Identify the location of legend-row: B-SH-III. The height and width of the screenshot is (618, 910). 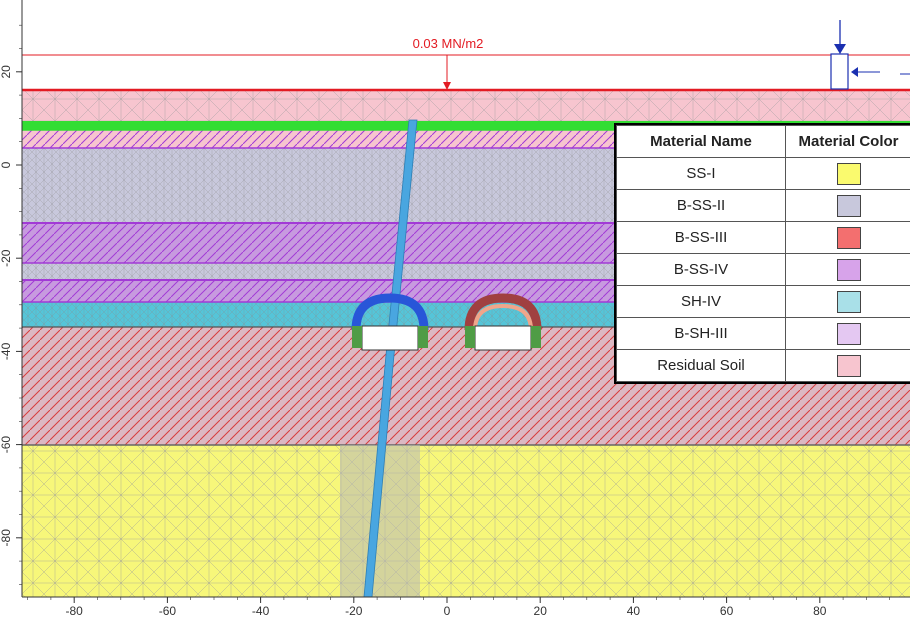
(763, 333).